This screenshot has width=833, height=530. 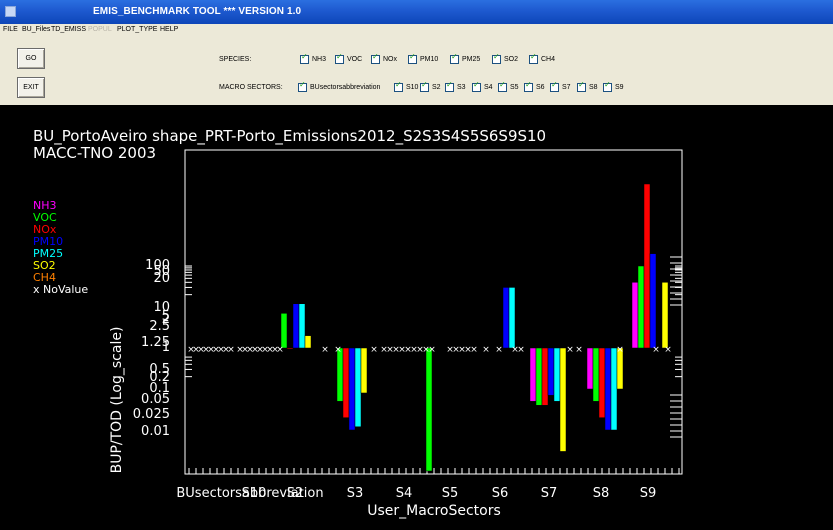 What do you see at coordinates (348, 58) in the screenshot?
I see `checkbox-species-voc: ✓ VOC` at bounding box center [348, 58].